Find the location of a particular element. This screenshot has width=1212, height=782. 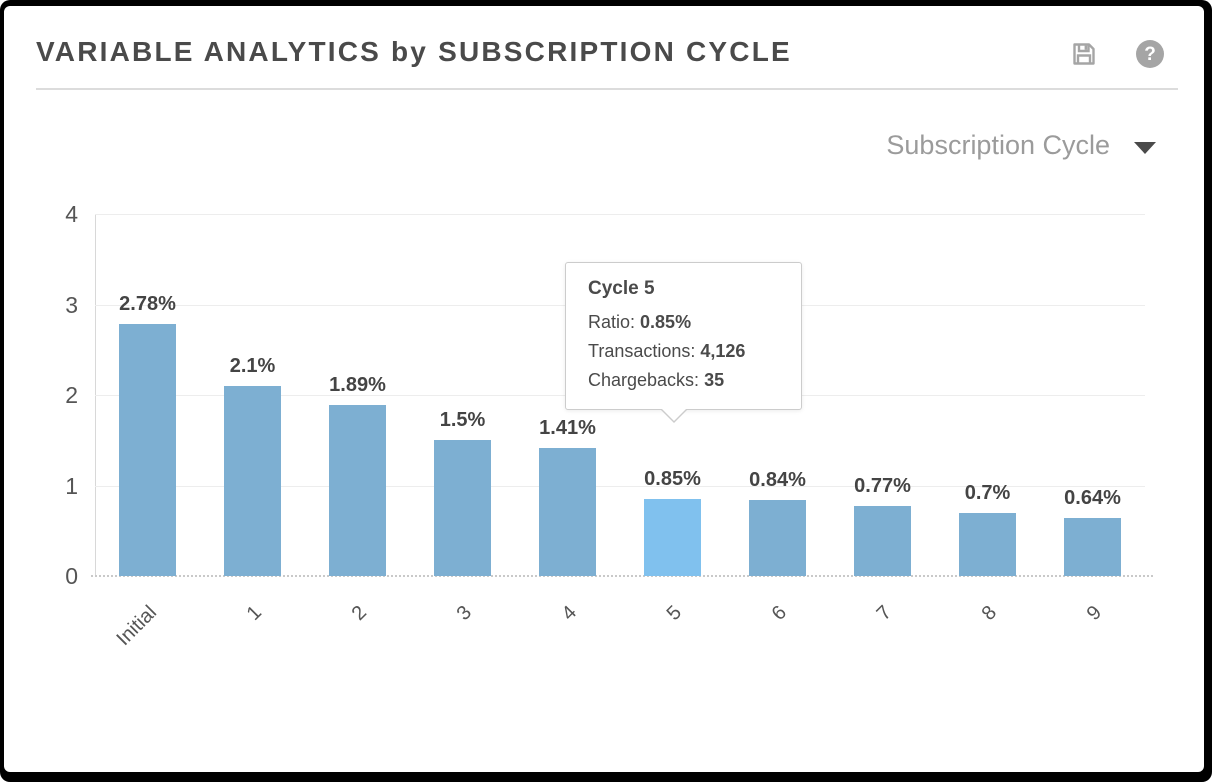

tooltip-row-chargebacks: Chargebacks: 35 is located at coordinates (656, 380).